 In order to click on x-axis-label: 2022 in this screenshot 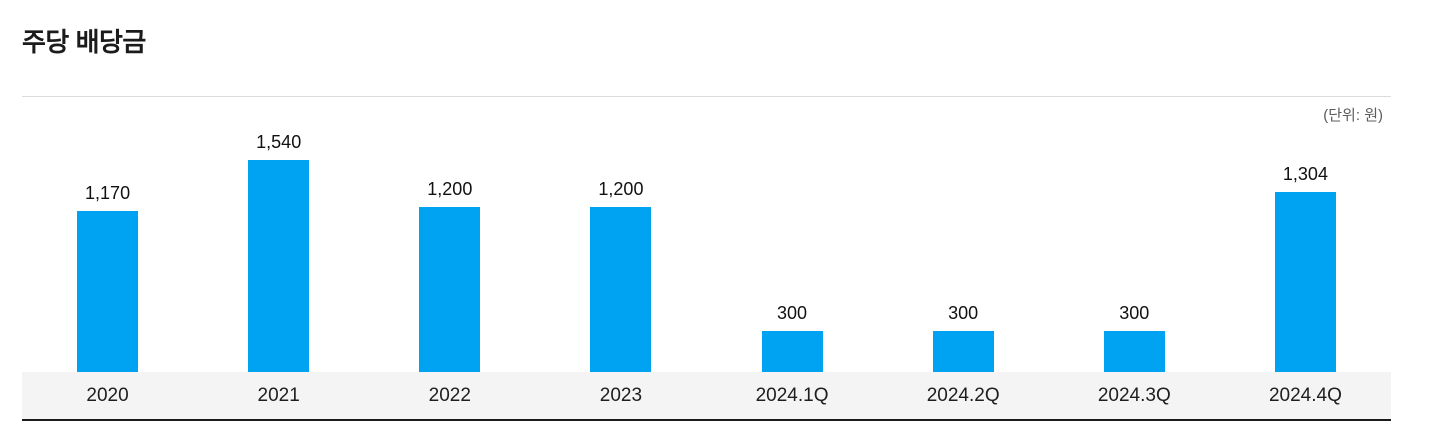, I will do `click(449, 395)`.